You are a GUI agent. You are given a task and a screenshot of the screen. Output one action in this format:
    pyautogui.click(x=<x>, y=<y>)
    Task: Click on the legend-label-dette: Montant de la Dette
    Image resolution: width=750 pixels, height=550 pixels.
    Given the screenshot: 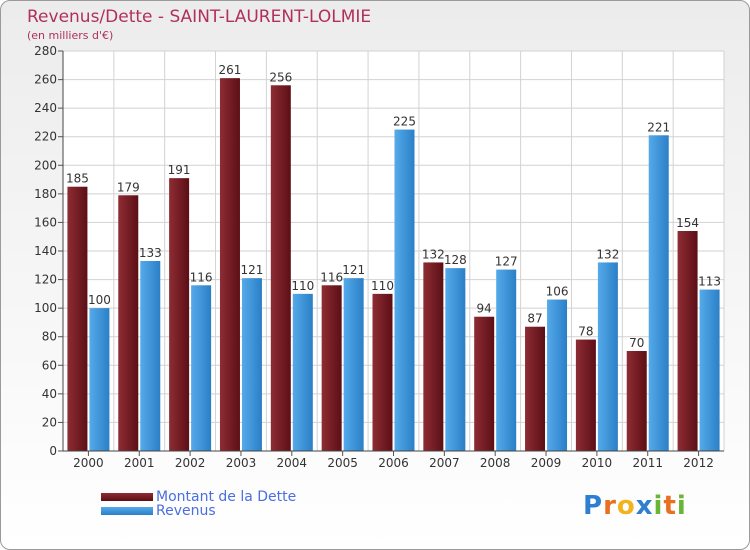 What is the action you would take?
    pyautogui.click(x=226, y=497)
    